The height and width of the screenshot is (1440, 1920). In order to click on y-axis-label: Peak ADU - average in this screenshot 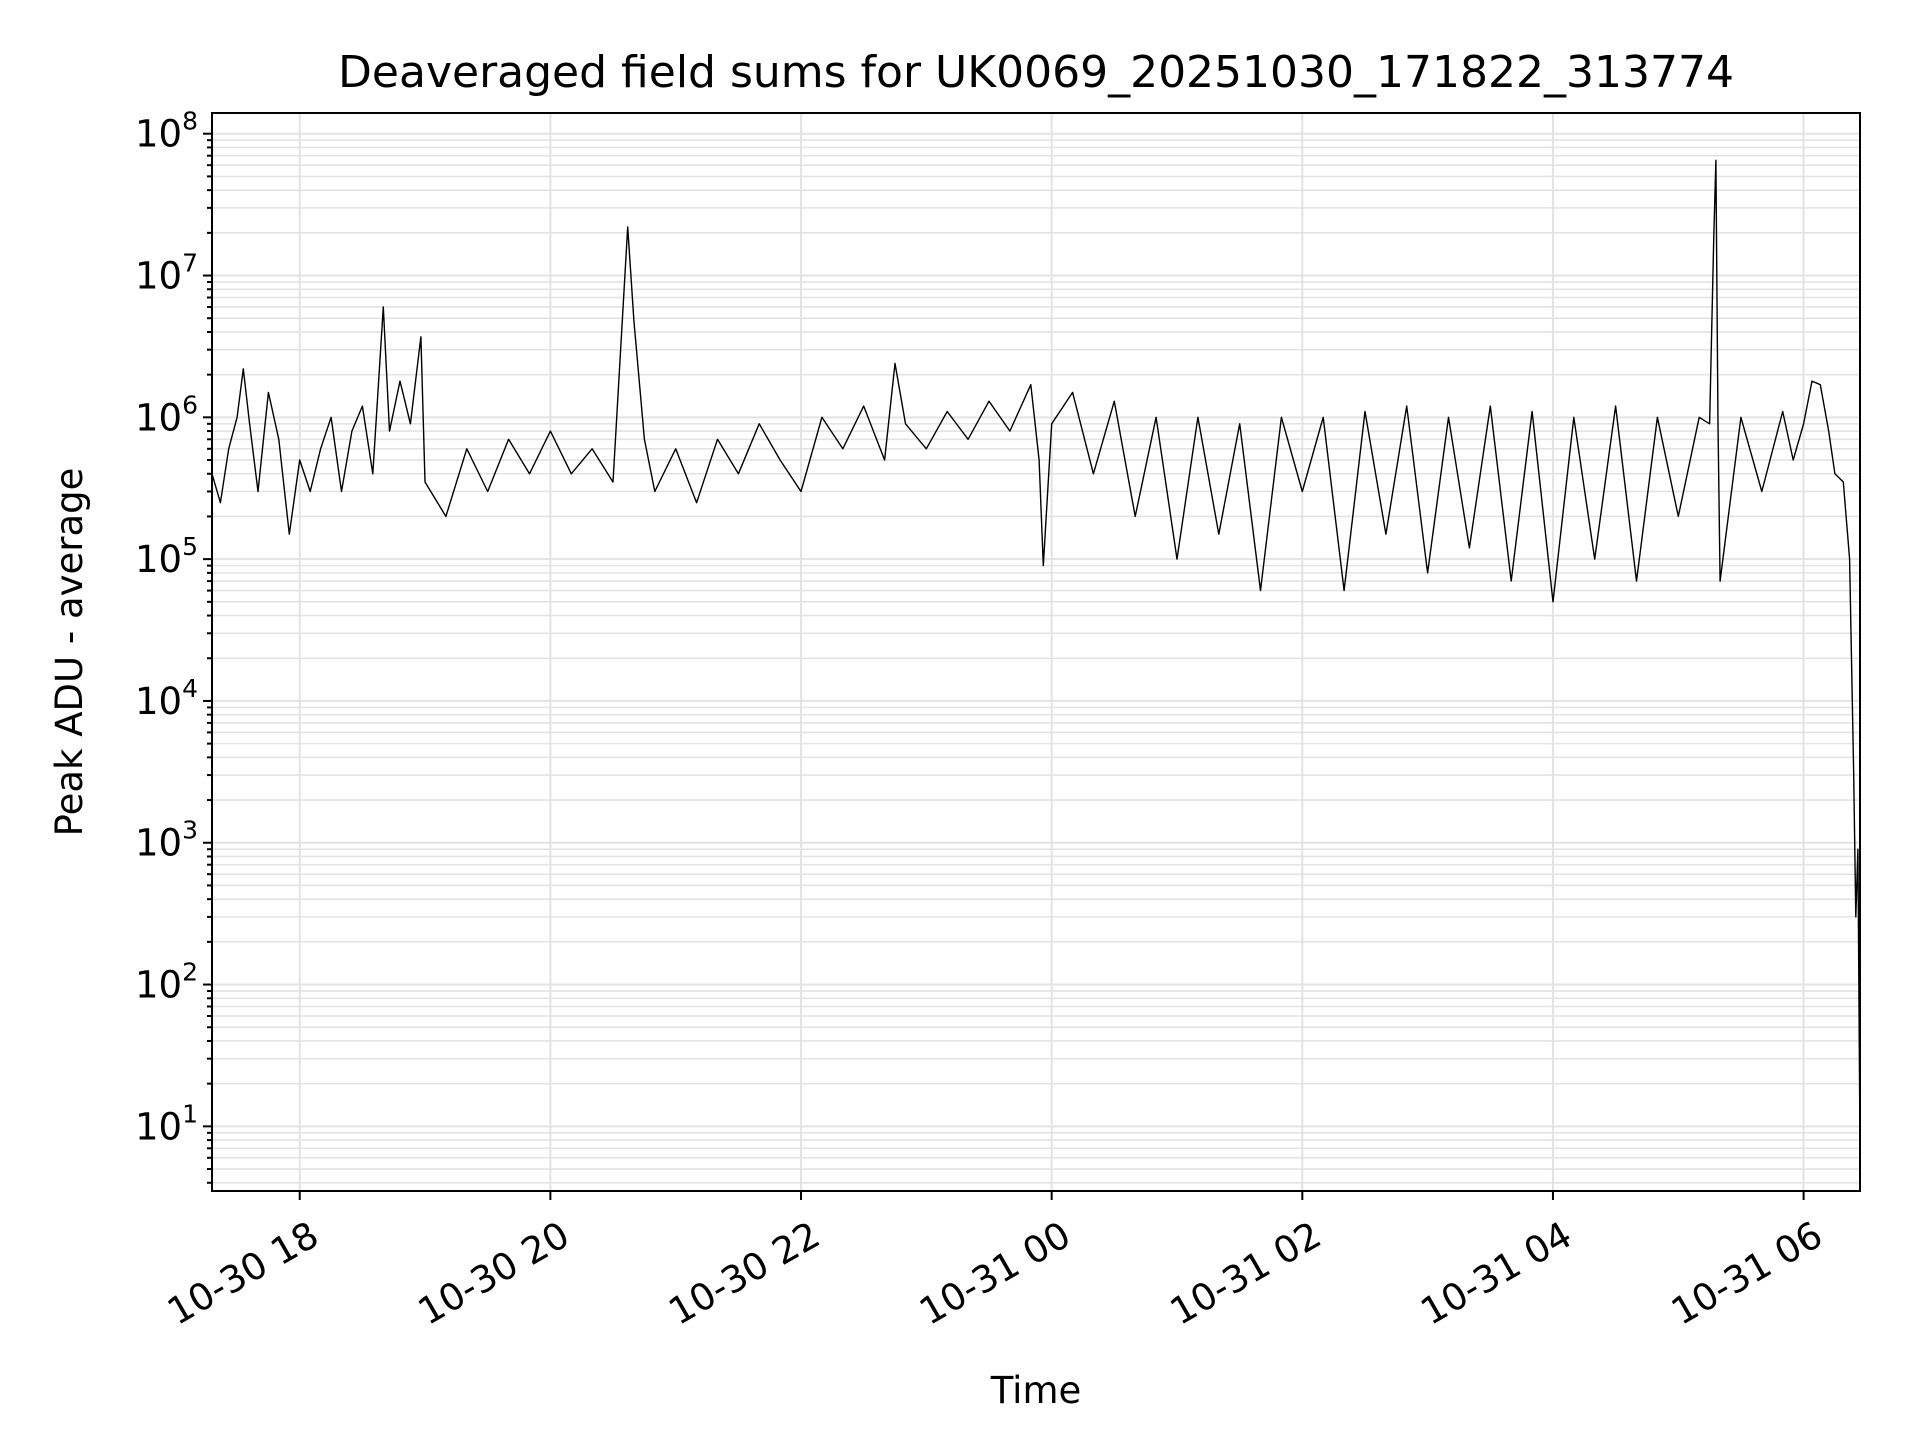, I will do `click(69, 652)`.